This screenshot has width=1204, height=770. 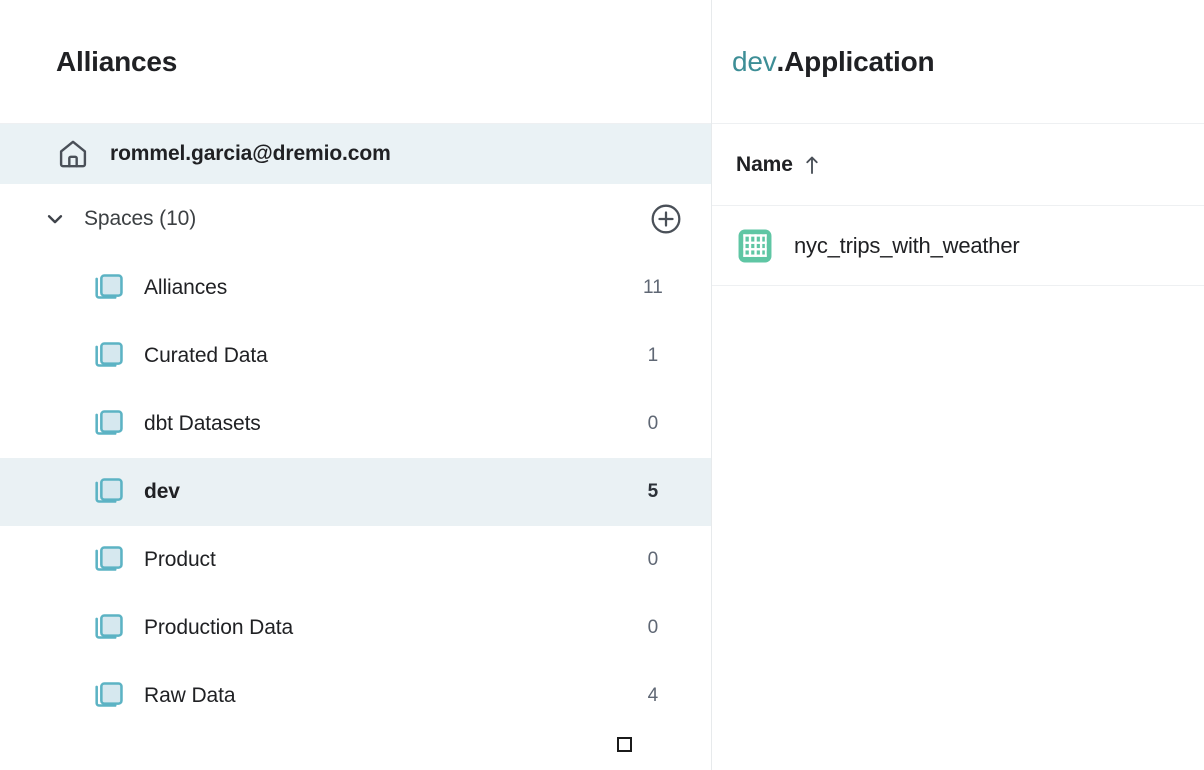 I want to click on table-body: nyc_trips_with_weather, so click(x=958, y=246).